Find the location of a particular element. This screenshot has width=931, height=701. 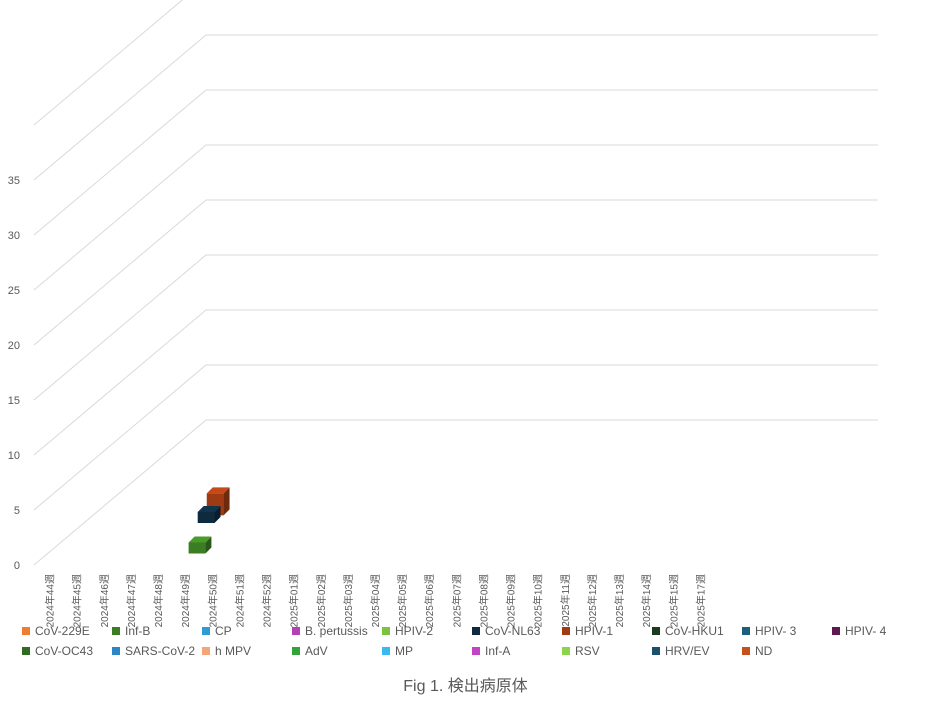

legend-item: B. pertussis is located at coordinates (337, 631).